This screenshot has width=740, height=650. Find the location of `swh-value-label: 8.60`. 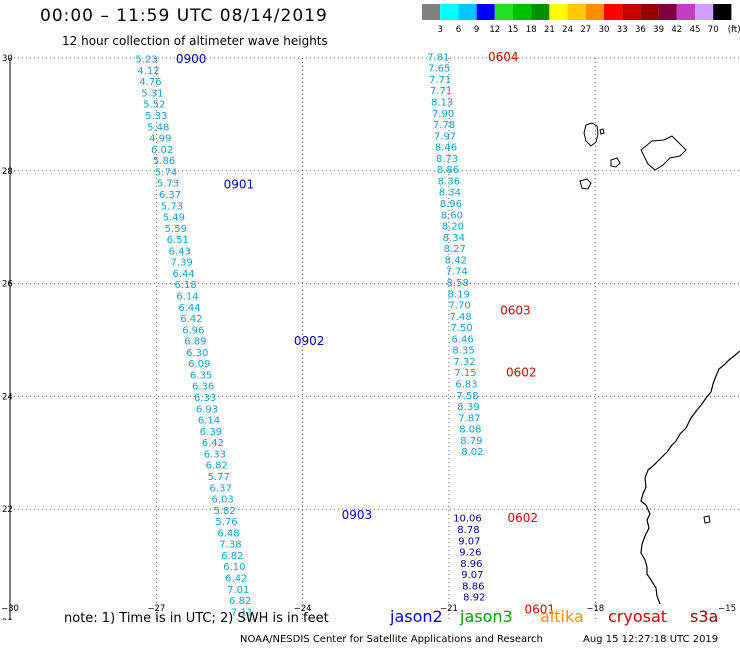

swh-value-label: 8.60 is located at coordinates (452, 215).